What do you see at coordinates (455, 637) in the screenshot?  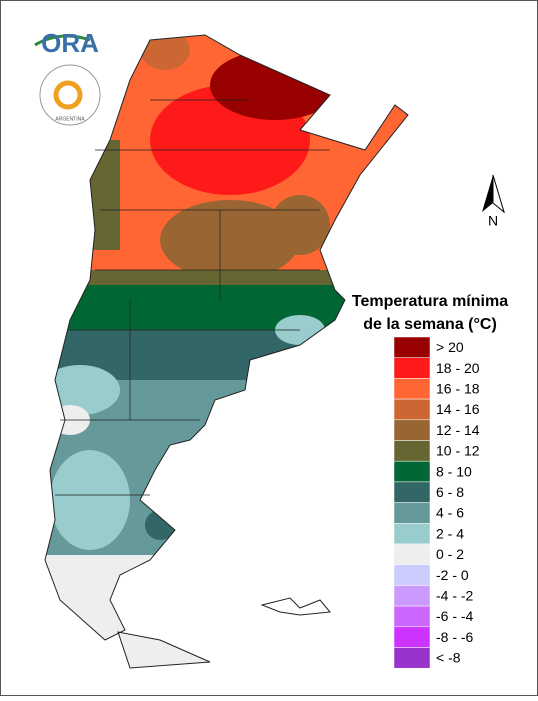 I see `legend-label: -8 - -6` at bounding box center [455, 637].